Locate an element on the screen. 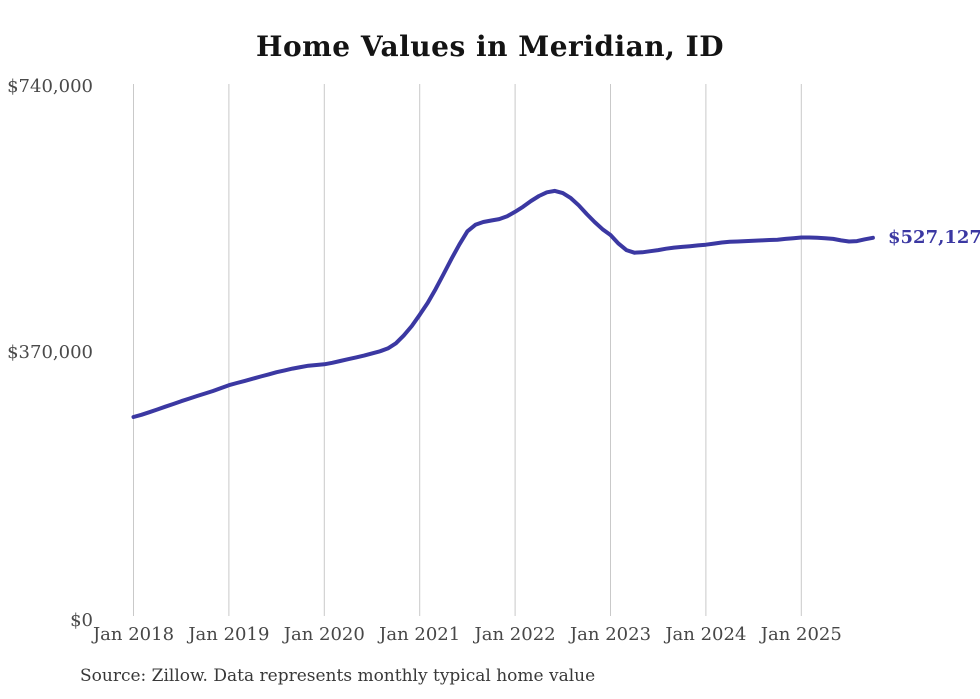 Image resolution: width=980 pixels, height=699 pixels. chart-title: Home Values in Meridian, ID is located at coordinates (490, 46).